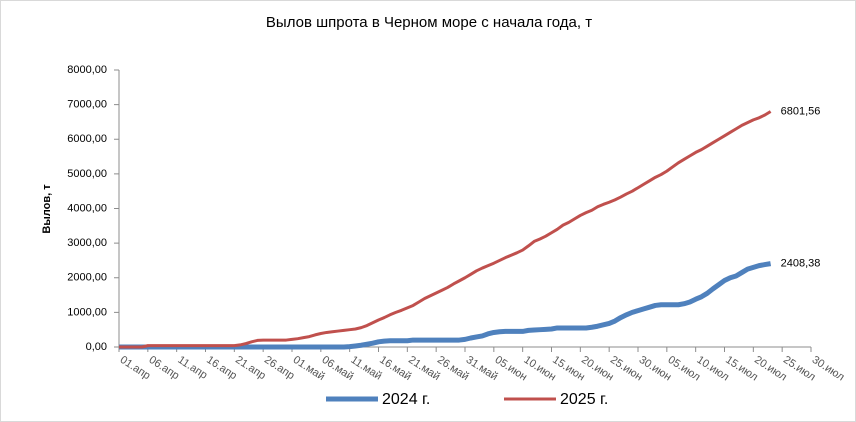  What do you see at coordinates (87, 243) in the screenshot?
I see `y-tick-label: 3000,00` at bounding box center [87, 243].